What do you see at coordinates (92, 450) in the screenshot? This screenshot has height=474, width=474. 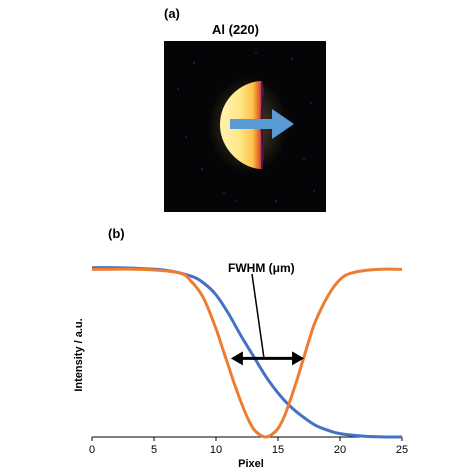 I see `x-tick-label: 0` at bounding box center [92, 450].